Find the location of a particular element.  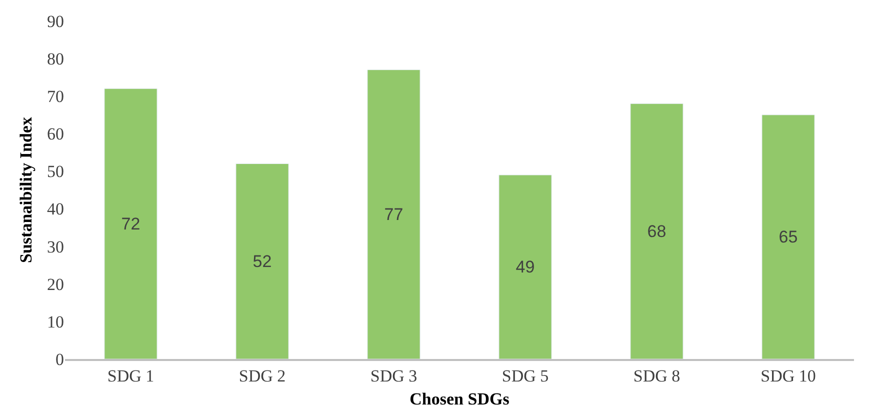

data-label: 77 is located at coordinates (394, 214).